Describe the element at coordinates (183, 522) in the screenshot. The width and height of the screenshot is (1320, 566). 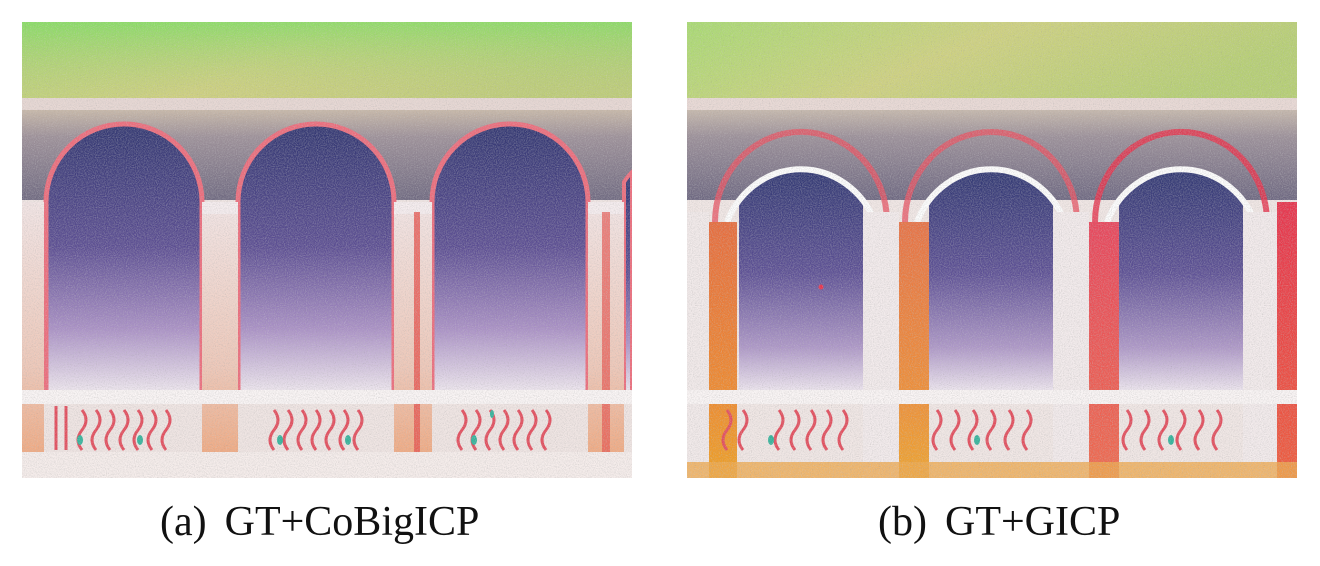
I see `caption-tag: (a)` at that location.